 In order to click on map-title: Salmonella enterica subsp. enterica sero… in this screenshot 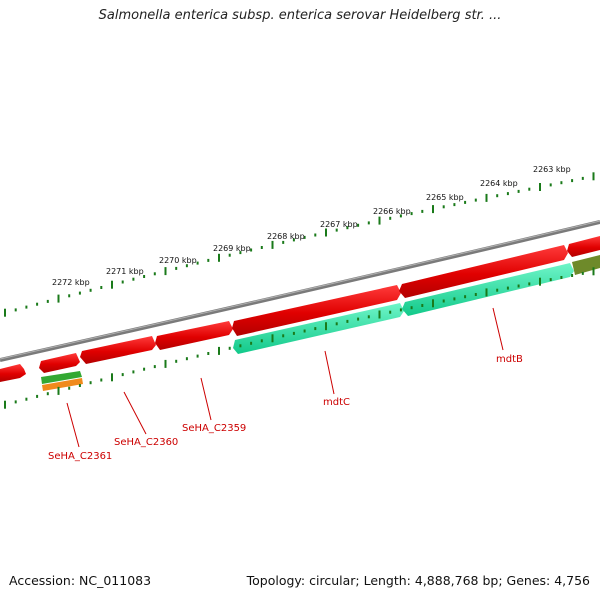, I will do `click(300, 15)`.